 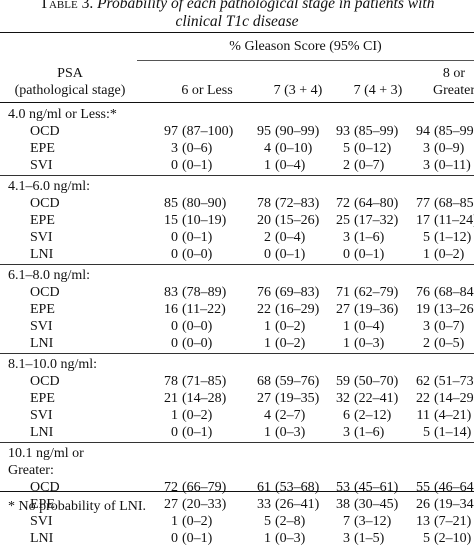 What do you see at coordinates (204, 487) in the screenshot?
I see `confidence-interval: (66–79)` at bounding box center [204, 487].